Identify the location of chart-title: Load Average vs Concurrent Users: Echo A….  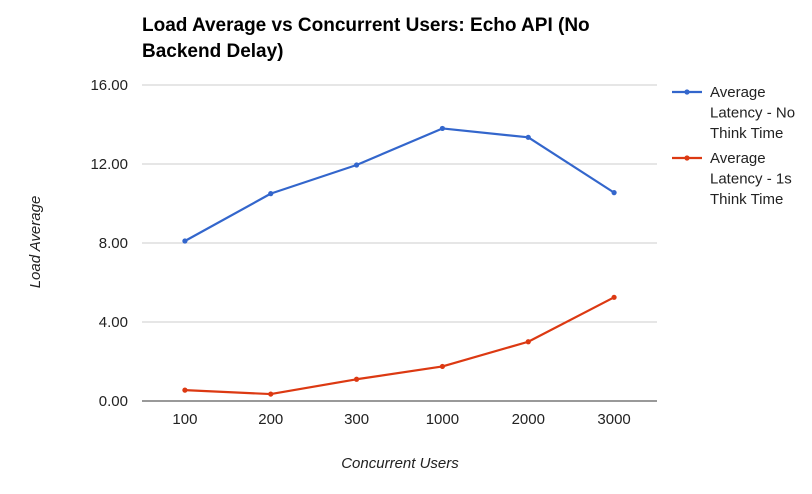
(366, 38).